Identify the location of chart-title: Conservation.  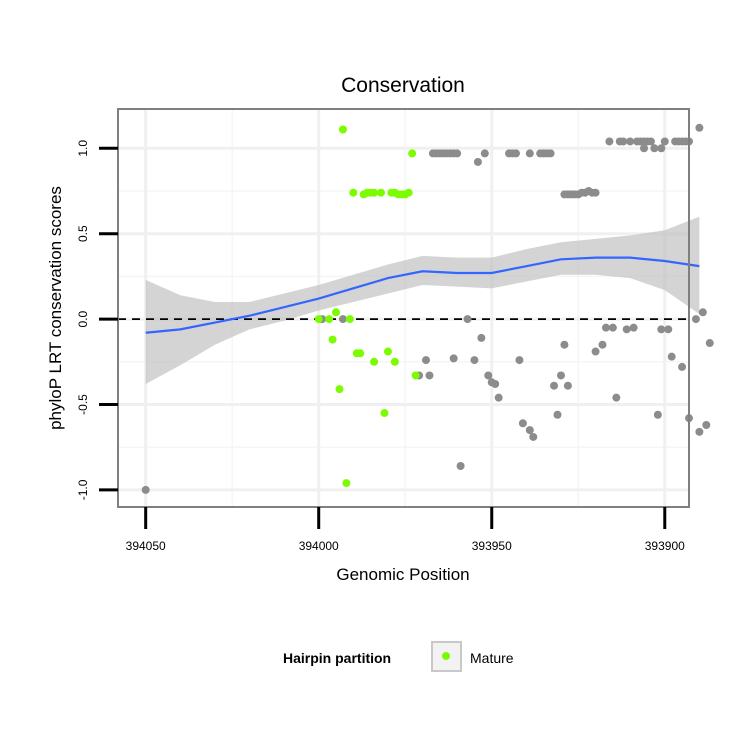
(403, 85).